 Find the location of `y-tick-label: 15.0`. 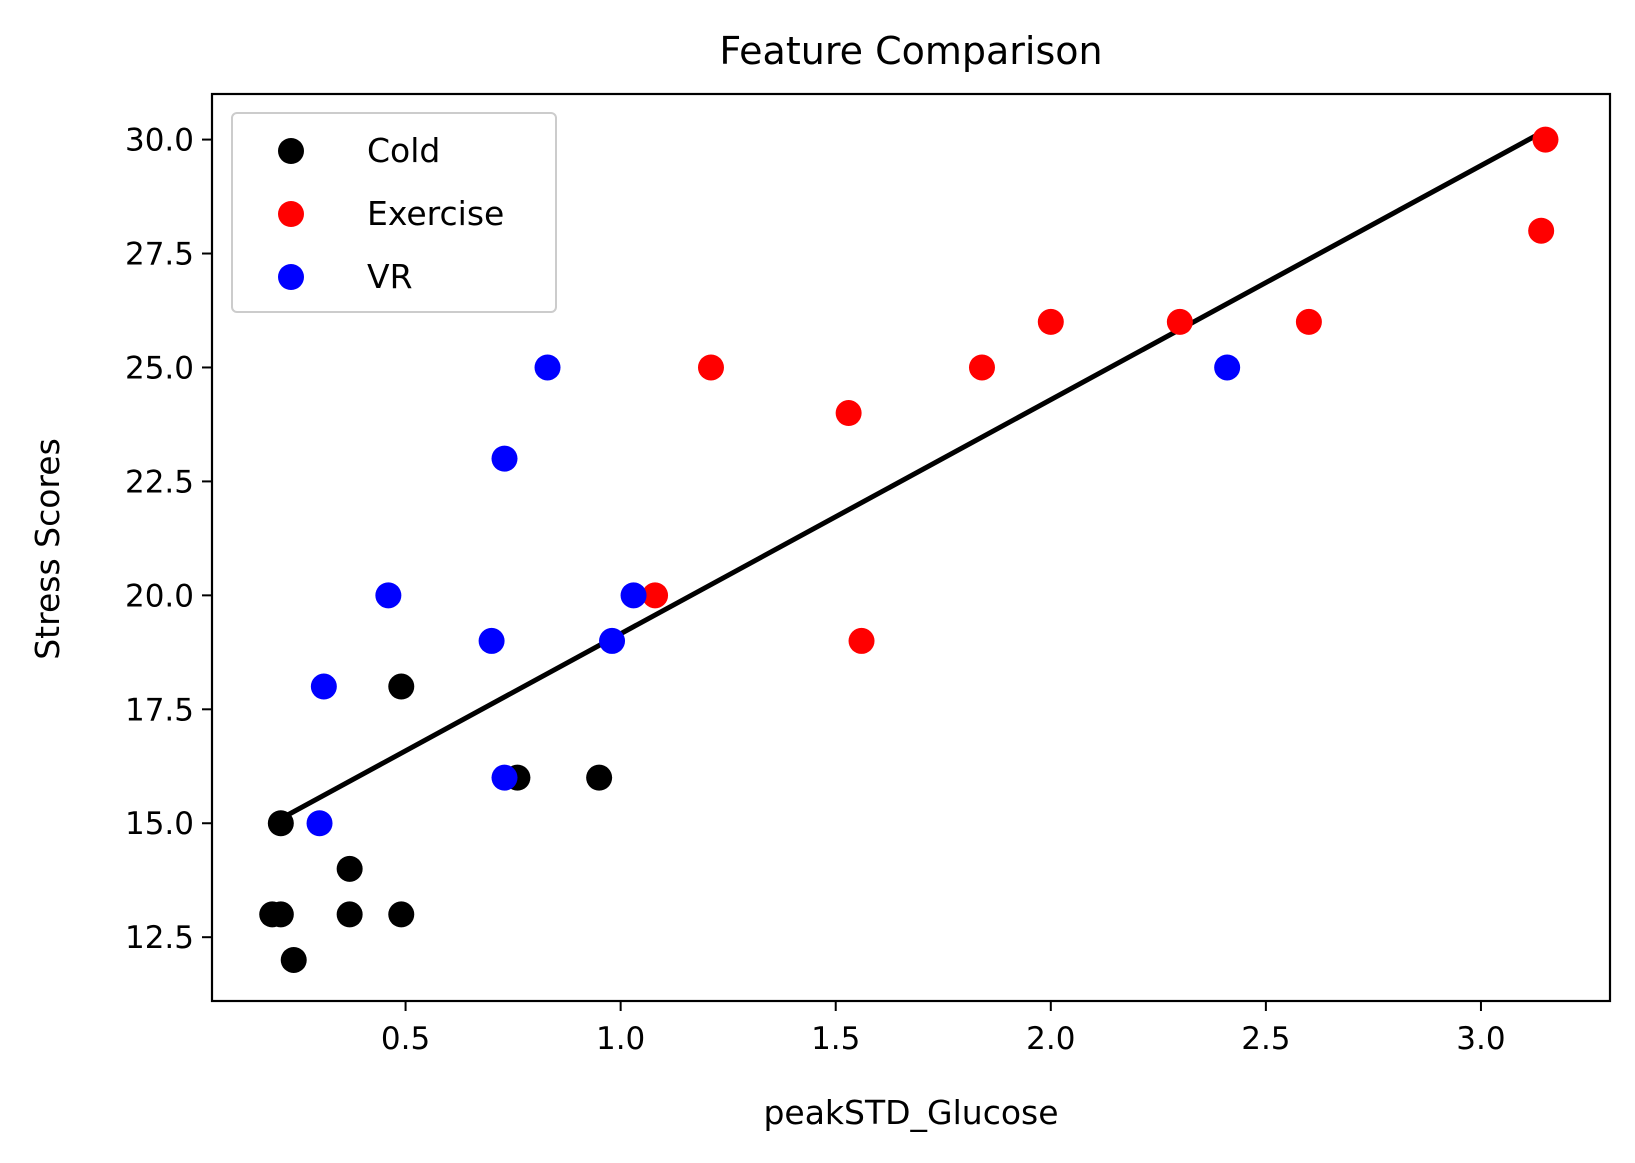

y-tick-label: 15.0 is located at coordinates (159, 824).